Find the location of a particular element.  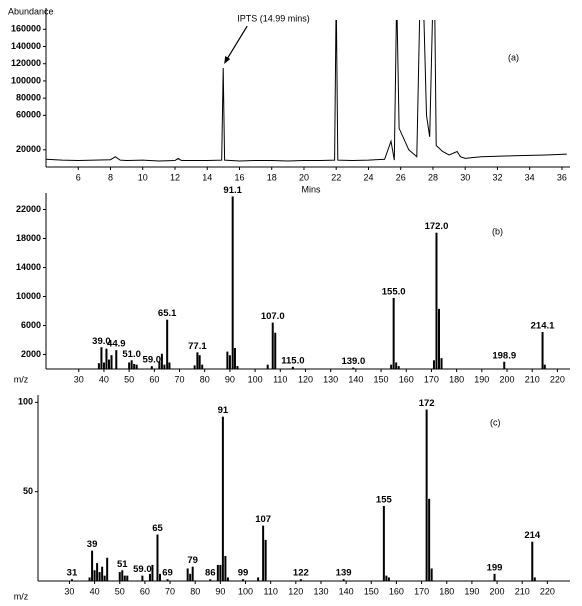

x-tick-label: 14 is located at coordinates (207, 177).